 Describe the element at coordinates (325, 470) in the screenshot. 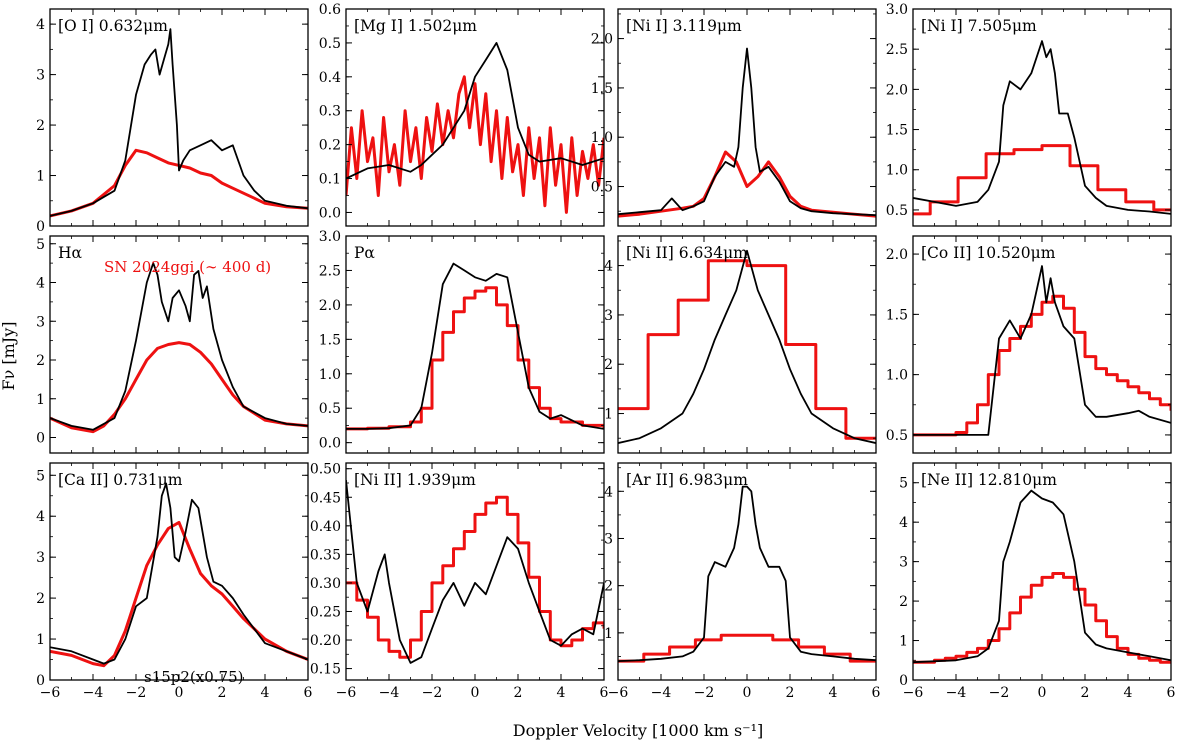

I see `y-tick-label: 0.50` at that location.